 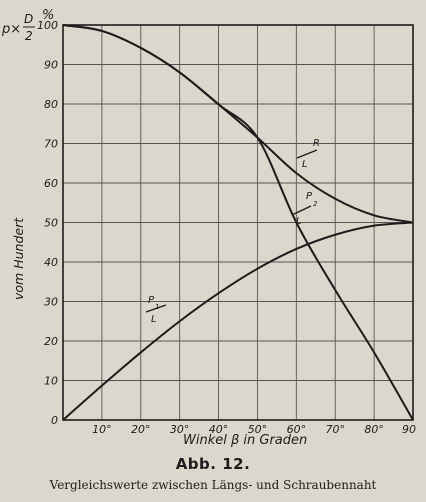 What do you see at coordinates (409, 429) in the screenshot?
I see `x-tick-label: 90` at bounding box center [409, 429].